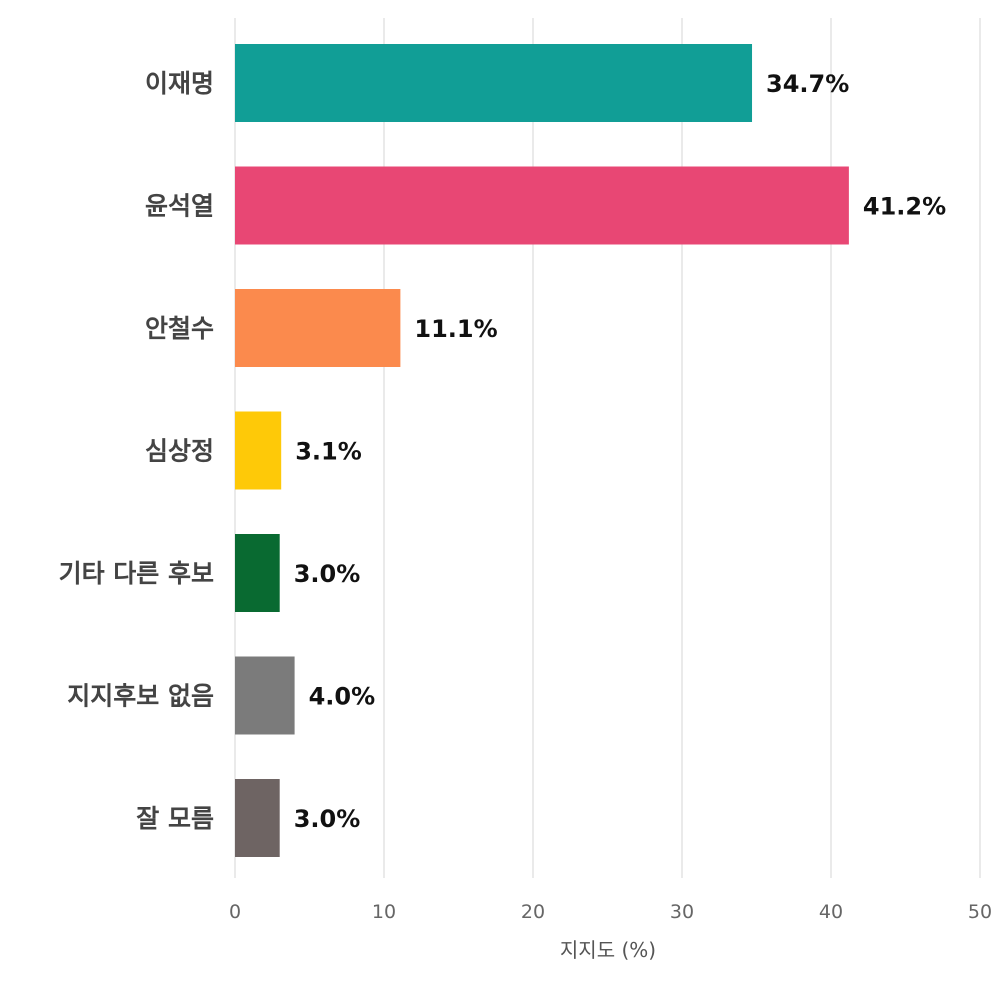 The height and width of the screenshot is (1000, 1000). What do you see at coordinates (980, 912) in the screenshot?
I see `x-tick-label-50: 50` at bounding box center [980, 912].